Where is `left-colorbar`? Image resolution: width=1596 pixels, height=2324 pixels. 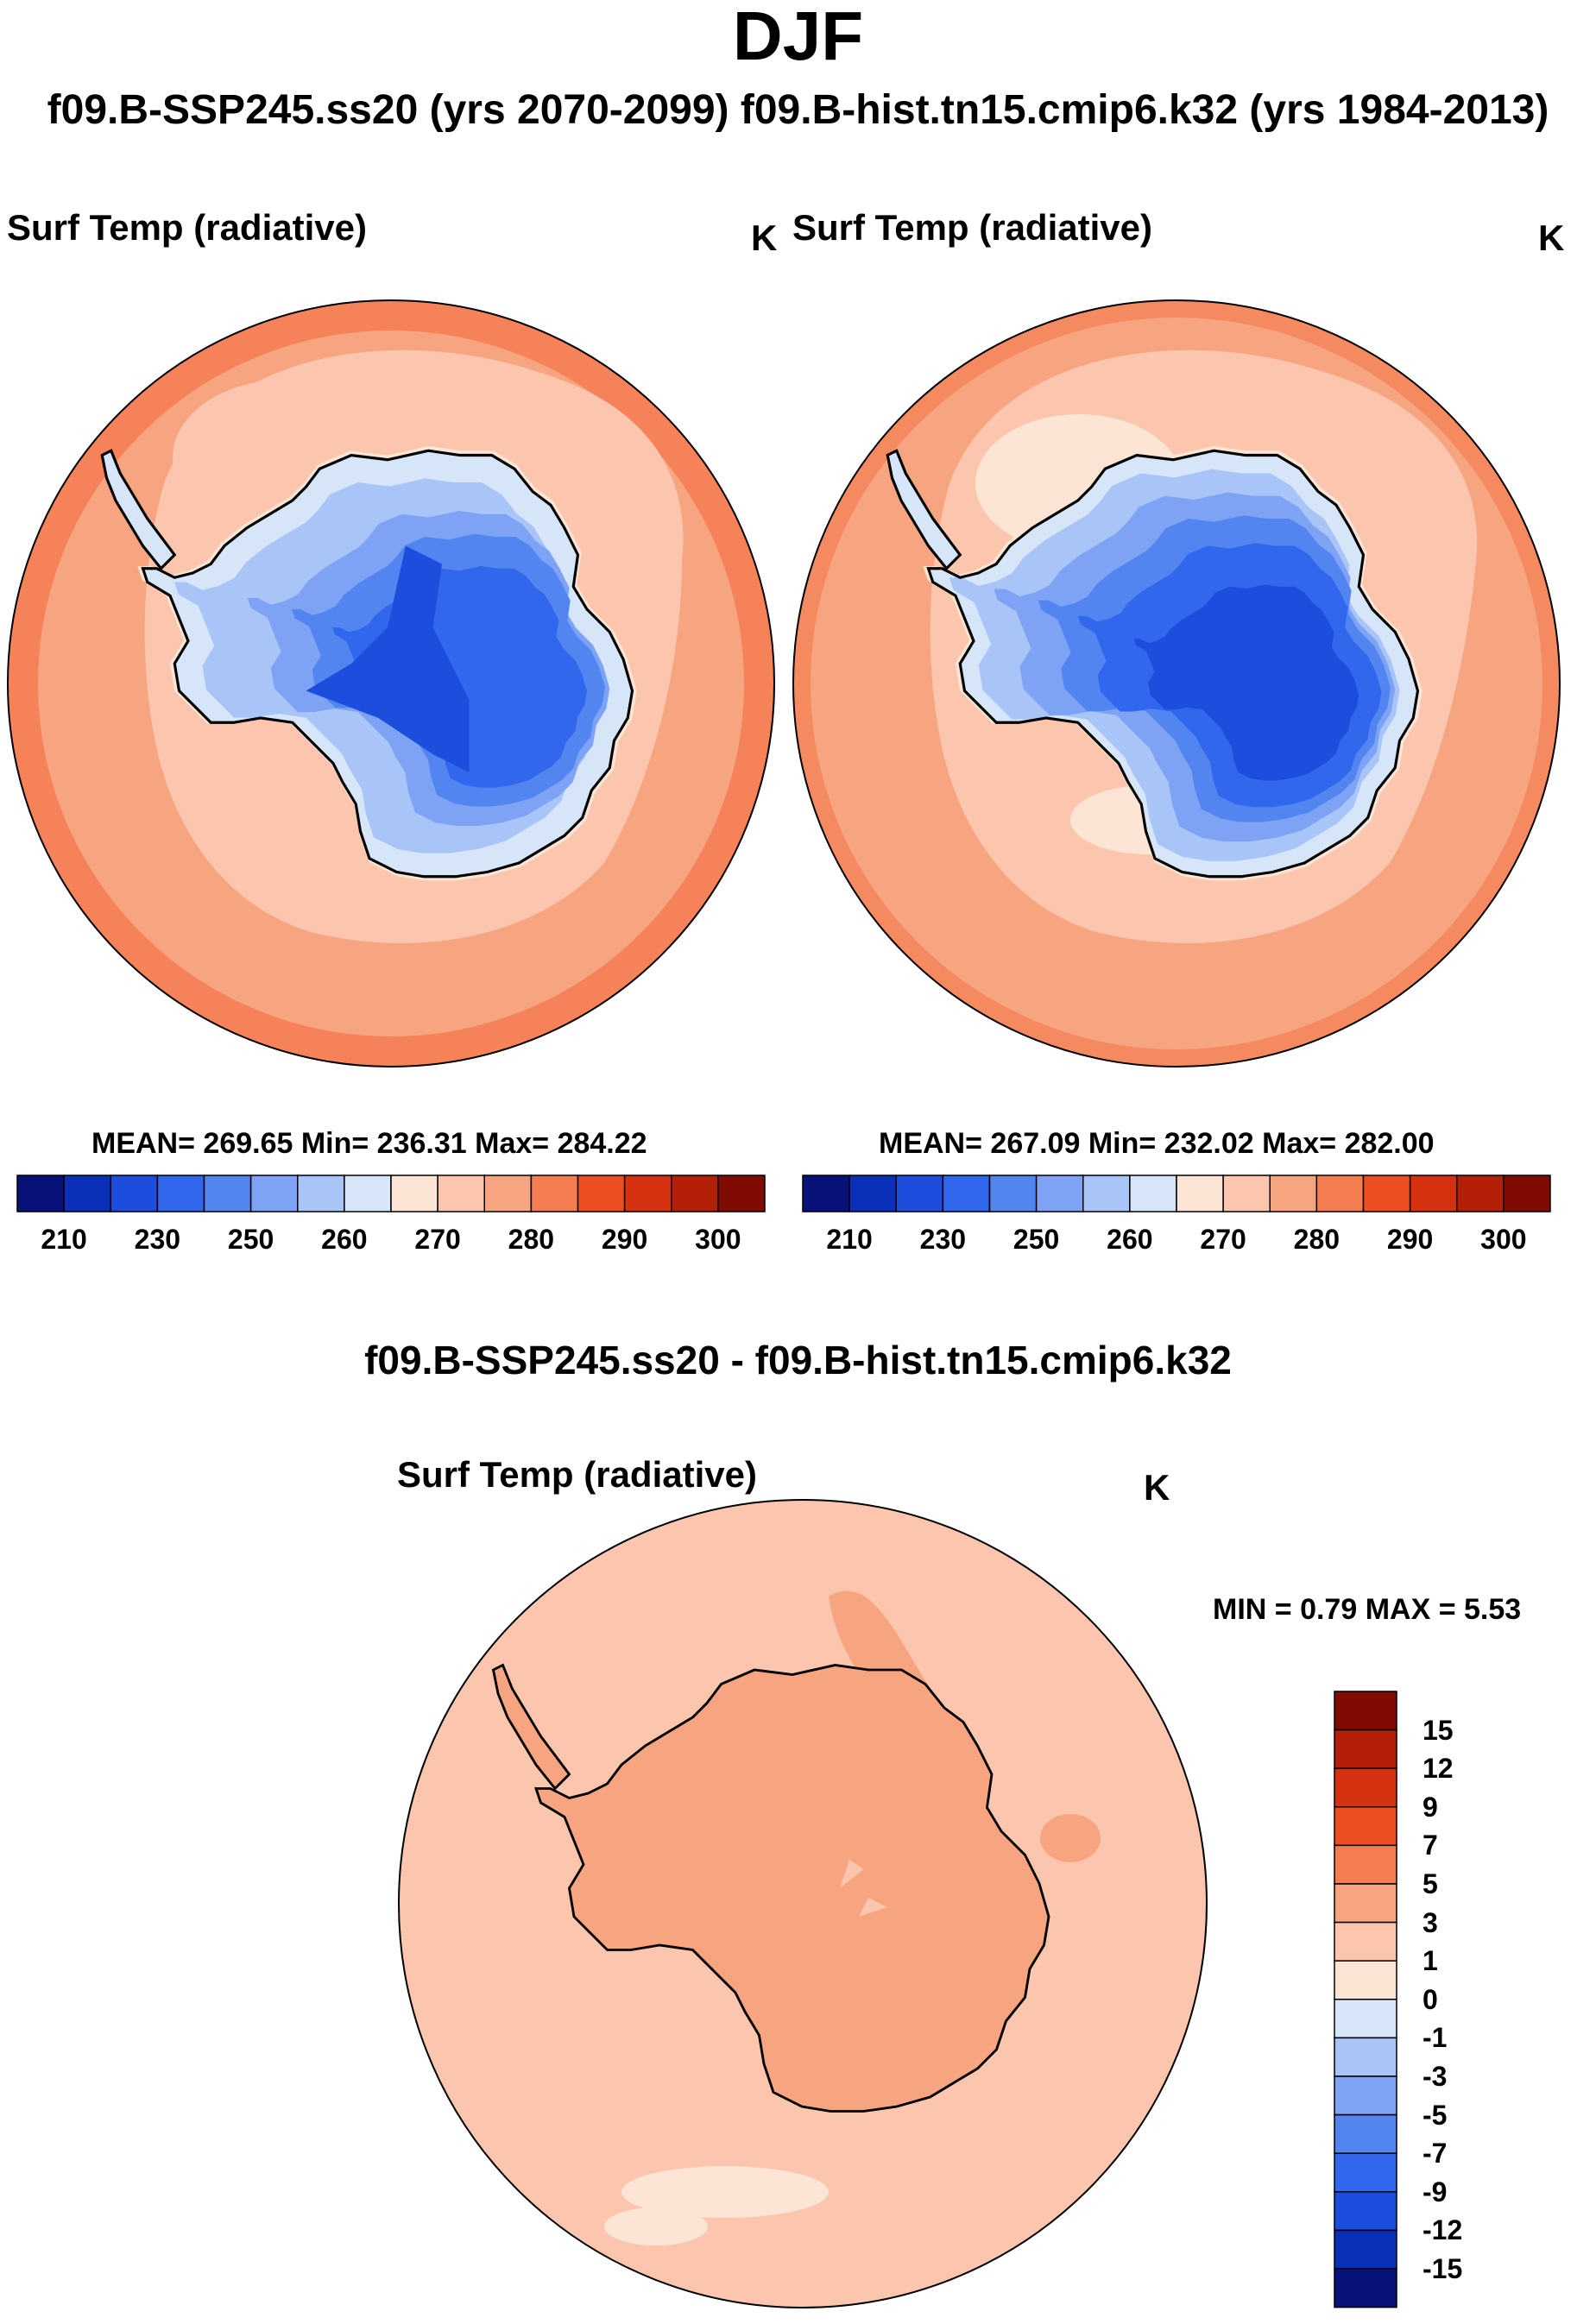 left-colorbar is located at coordinates (391, 1193).